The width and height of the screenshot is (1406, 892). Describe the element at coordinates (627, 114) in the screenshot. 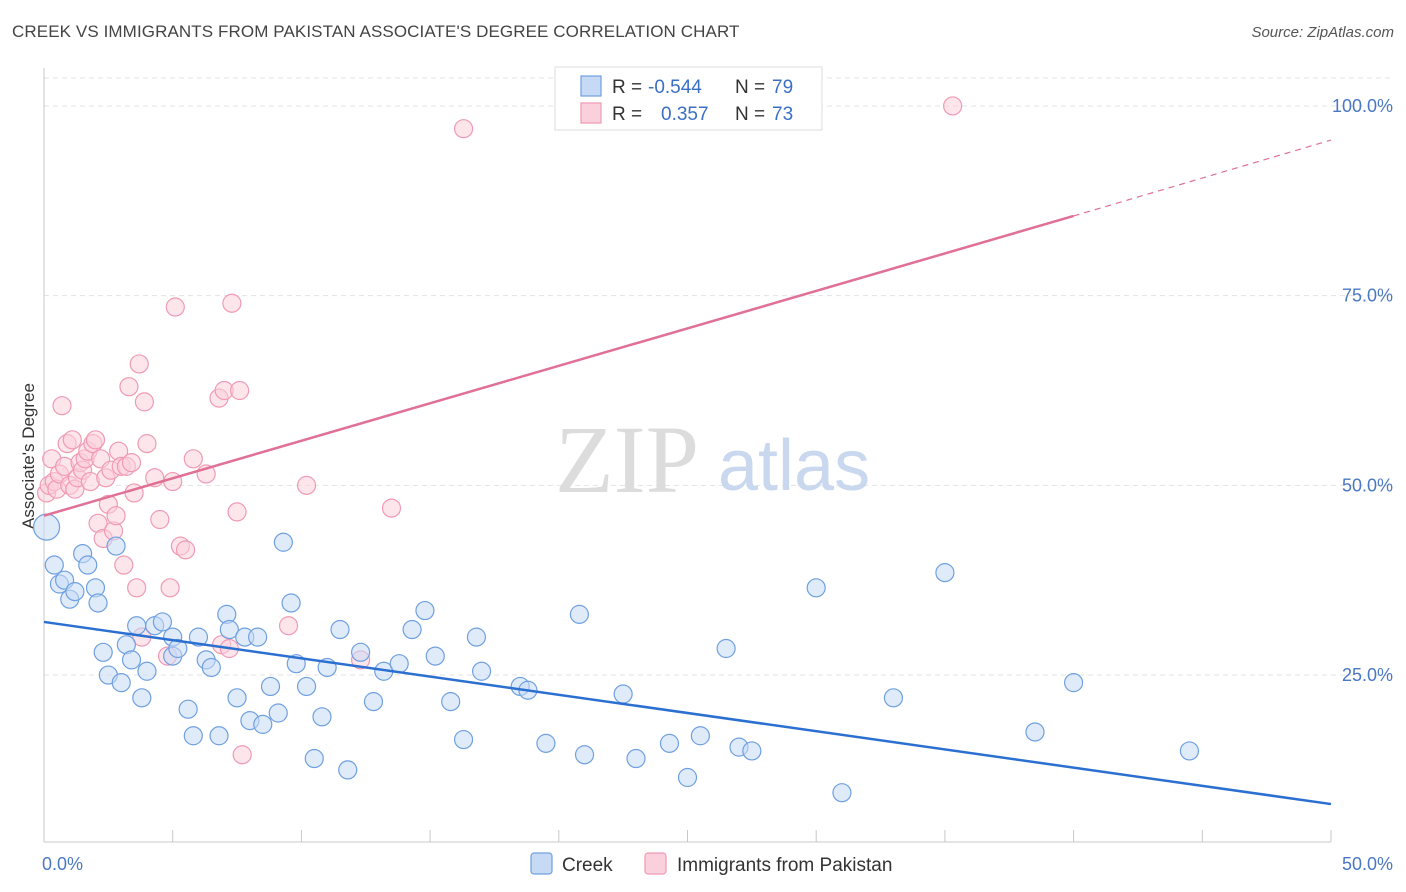

I see `legend-pakistan-r-label: R =` at that location.